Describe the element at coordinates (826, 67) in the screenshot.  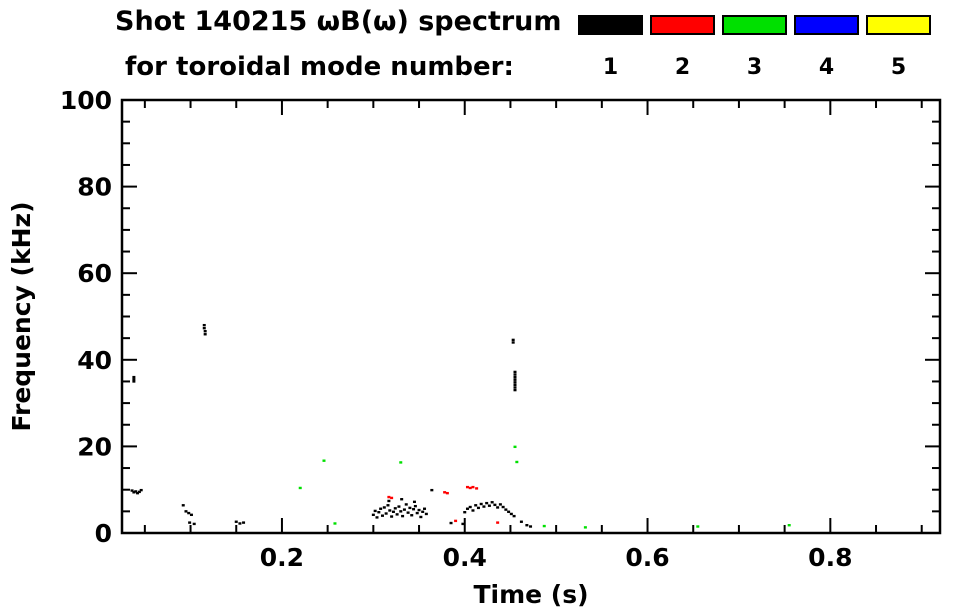
I see `legend-label-mode-4: 4` at that location.